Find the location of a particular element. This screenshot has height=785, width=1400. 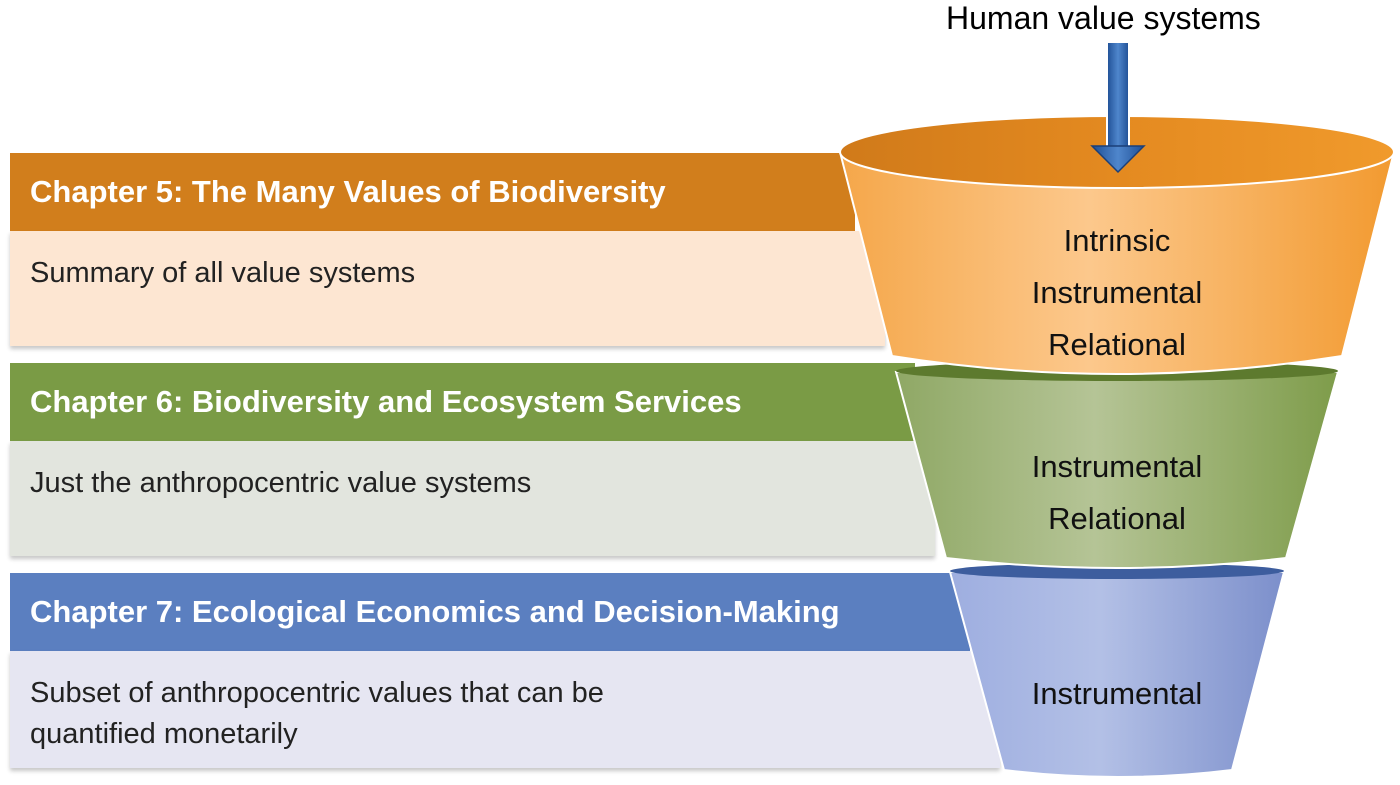

chapter-5-description-line: Summary of all value systems is located at coordinates (223, 273).